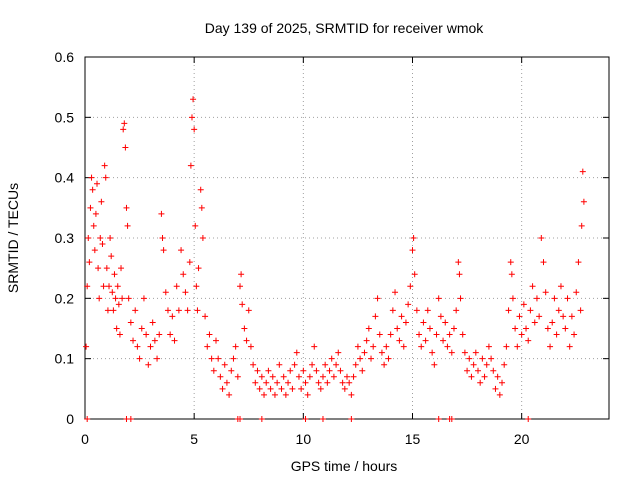 The width and height of the screenshot is (640, 480). What do you see at coordinates (65, 238) in the screenshot?
I see `y-tick-label: 0.3` at bounding box center [65, 238].